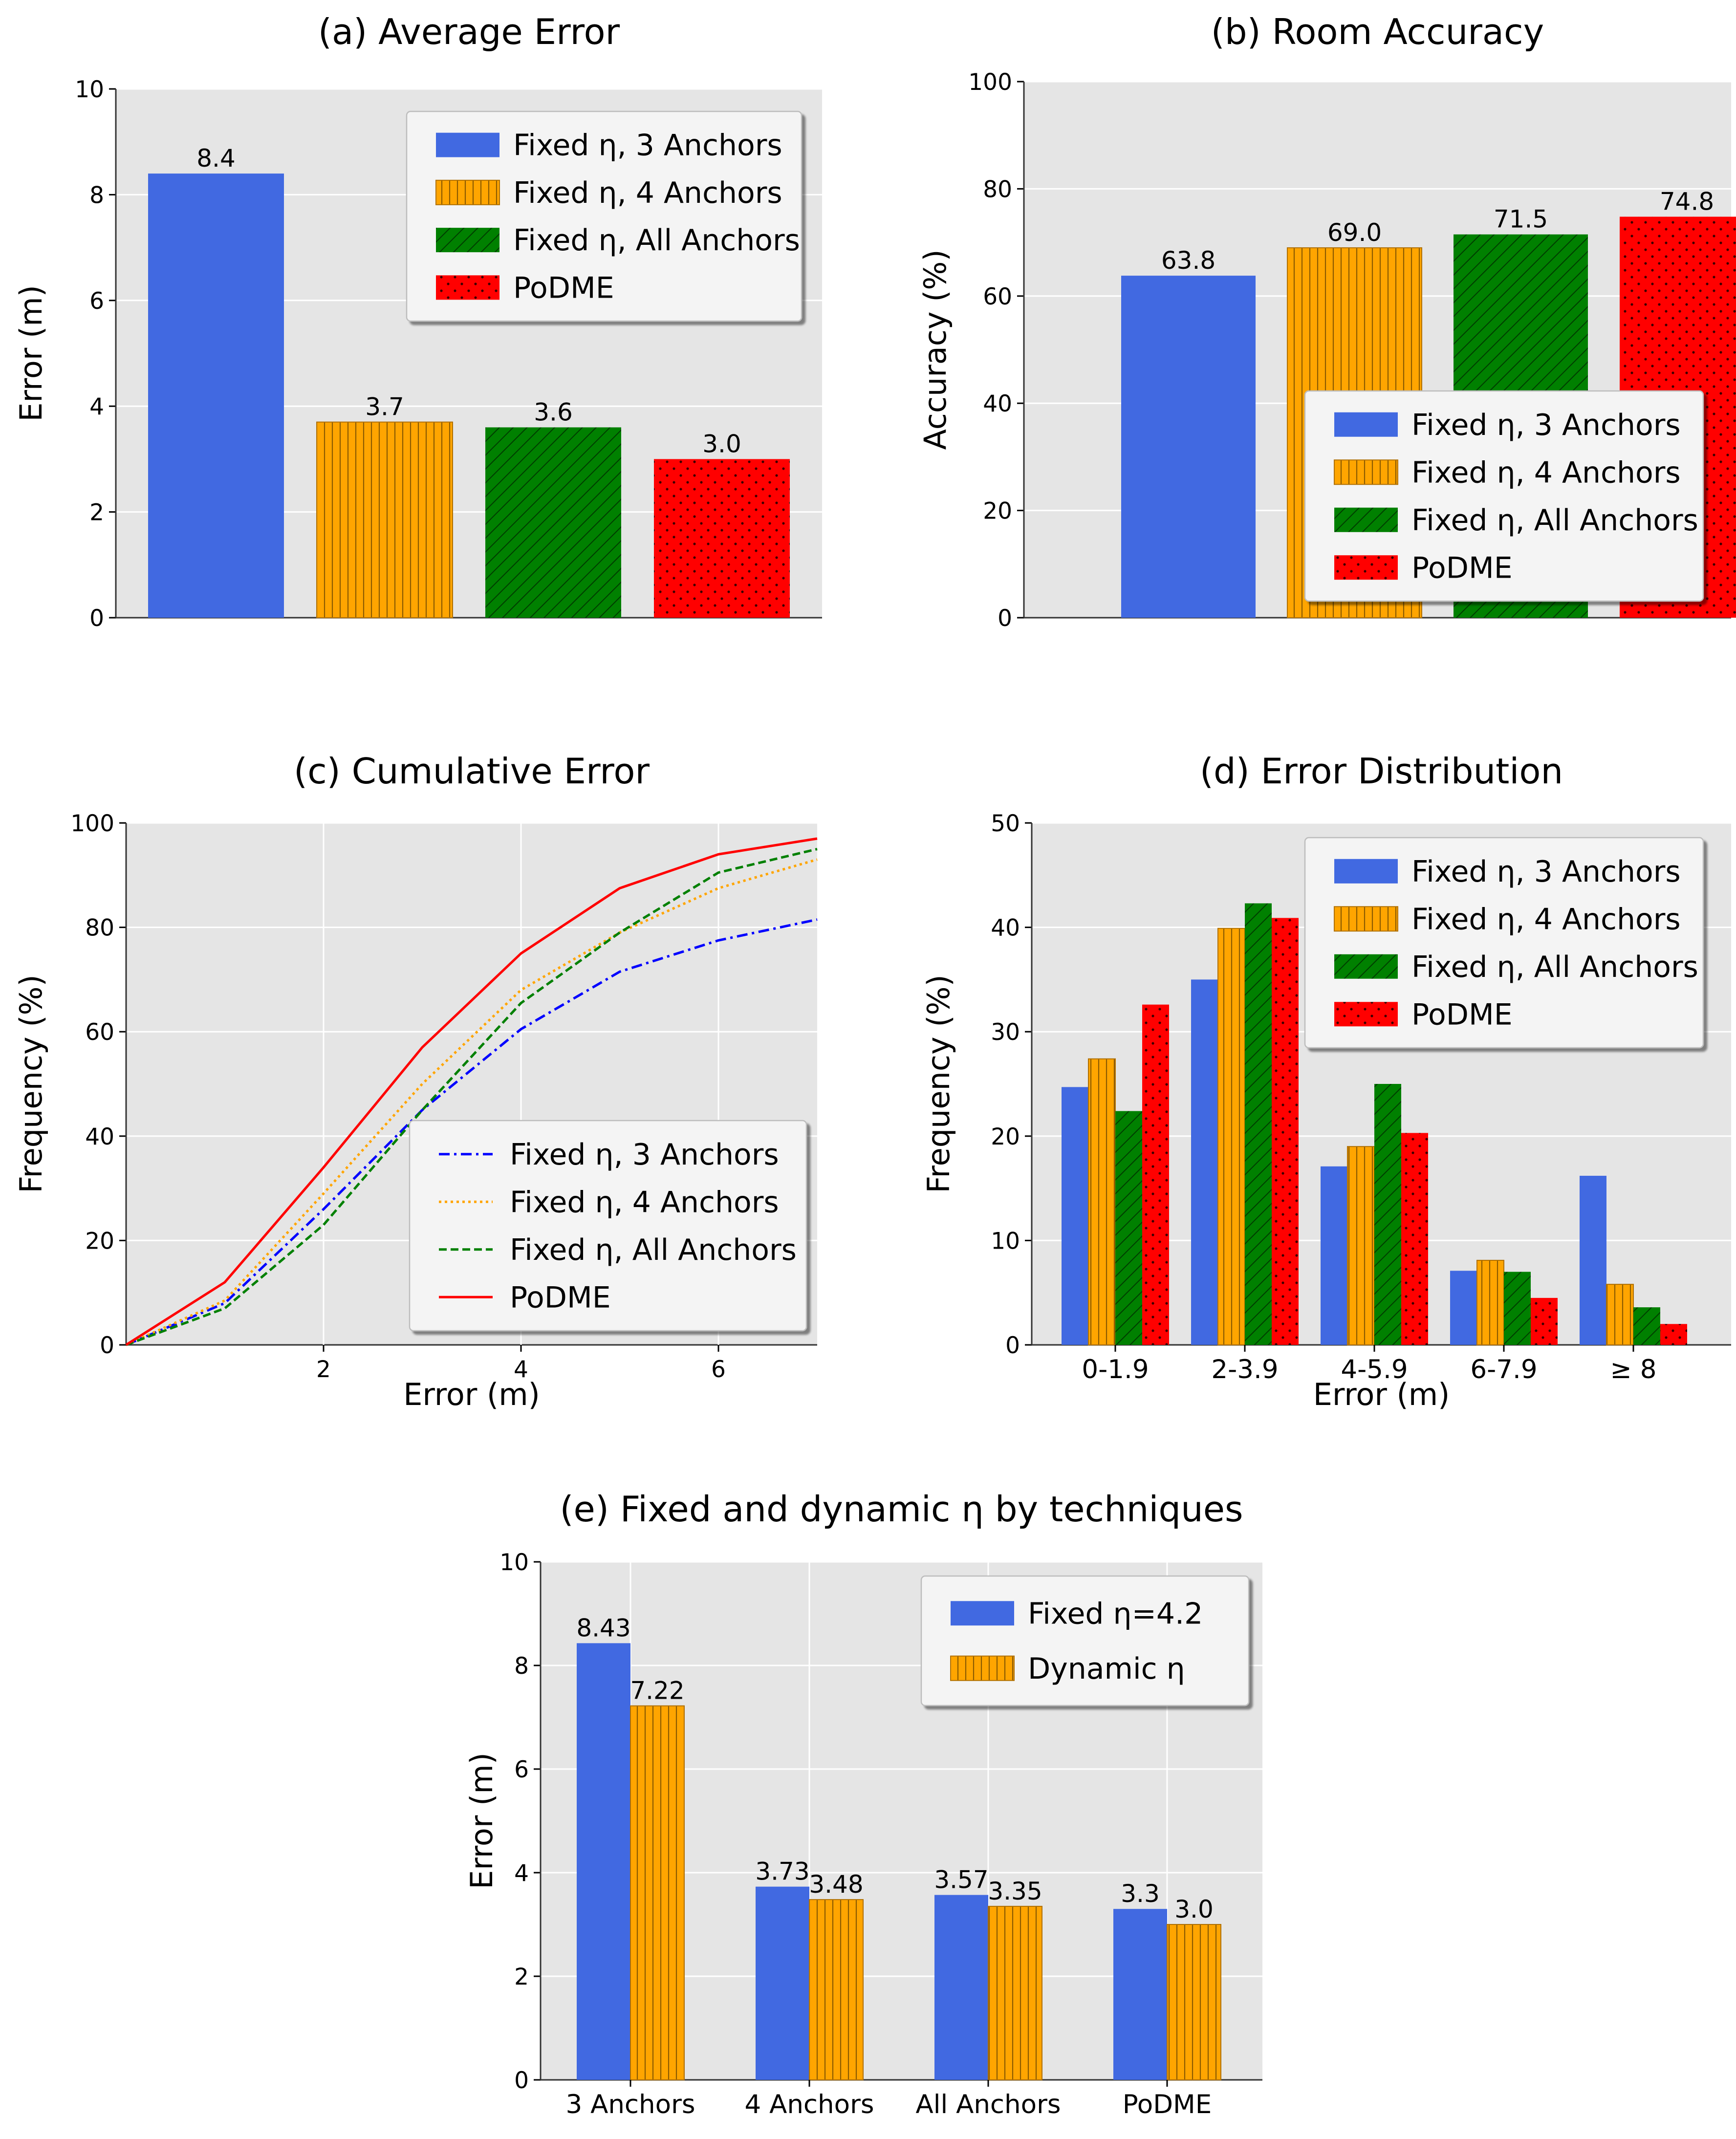  I want to click on x-tick-label: 4-5.9, so click(1374, 1369).